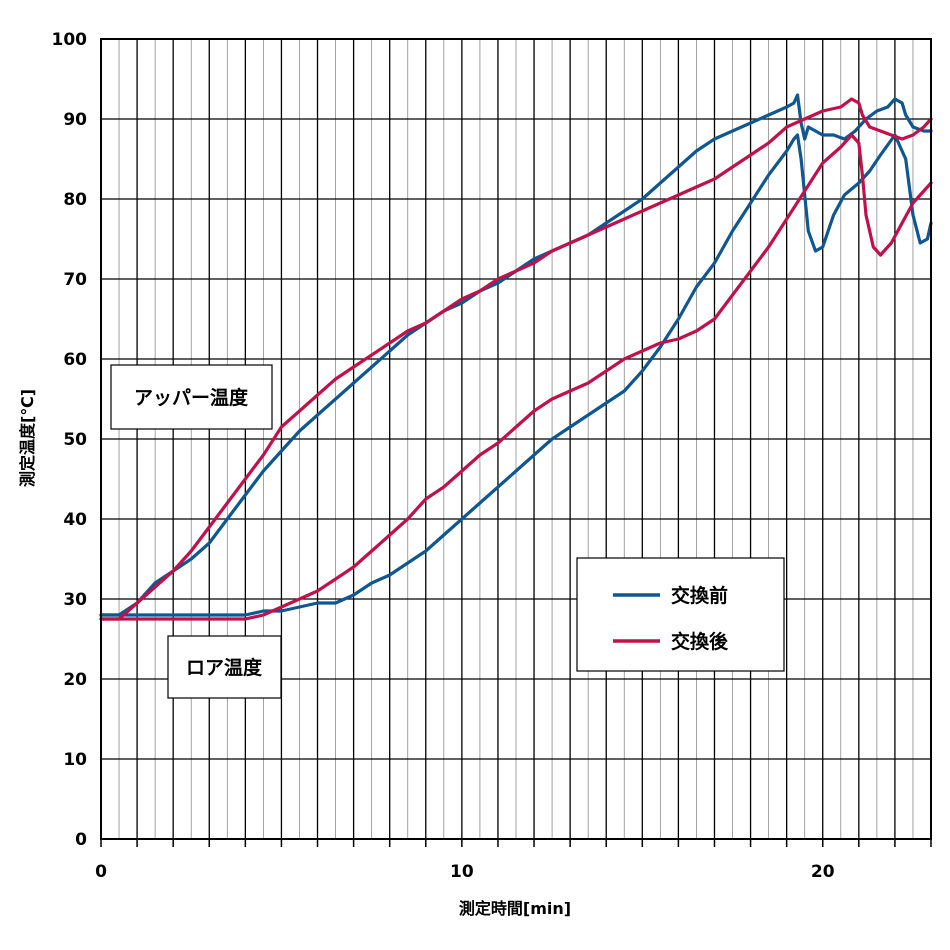 This screenshot has width=950, height=950. Describe the element at coordinates (75, 600) in the screenshot. I see `y-tick-label: 30` at that location.